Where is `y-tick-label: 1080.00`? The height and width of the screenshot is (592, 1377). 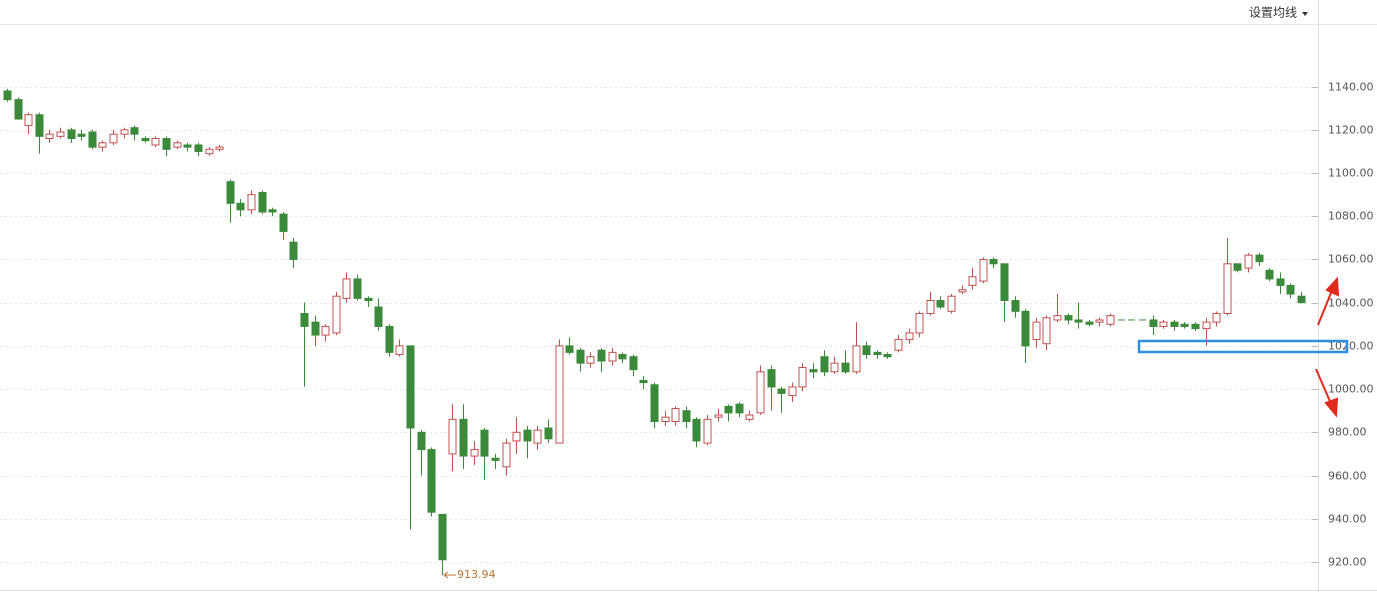
y-tick-label: 1080.00 is located at coordinates (1351, 216).